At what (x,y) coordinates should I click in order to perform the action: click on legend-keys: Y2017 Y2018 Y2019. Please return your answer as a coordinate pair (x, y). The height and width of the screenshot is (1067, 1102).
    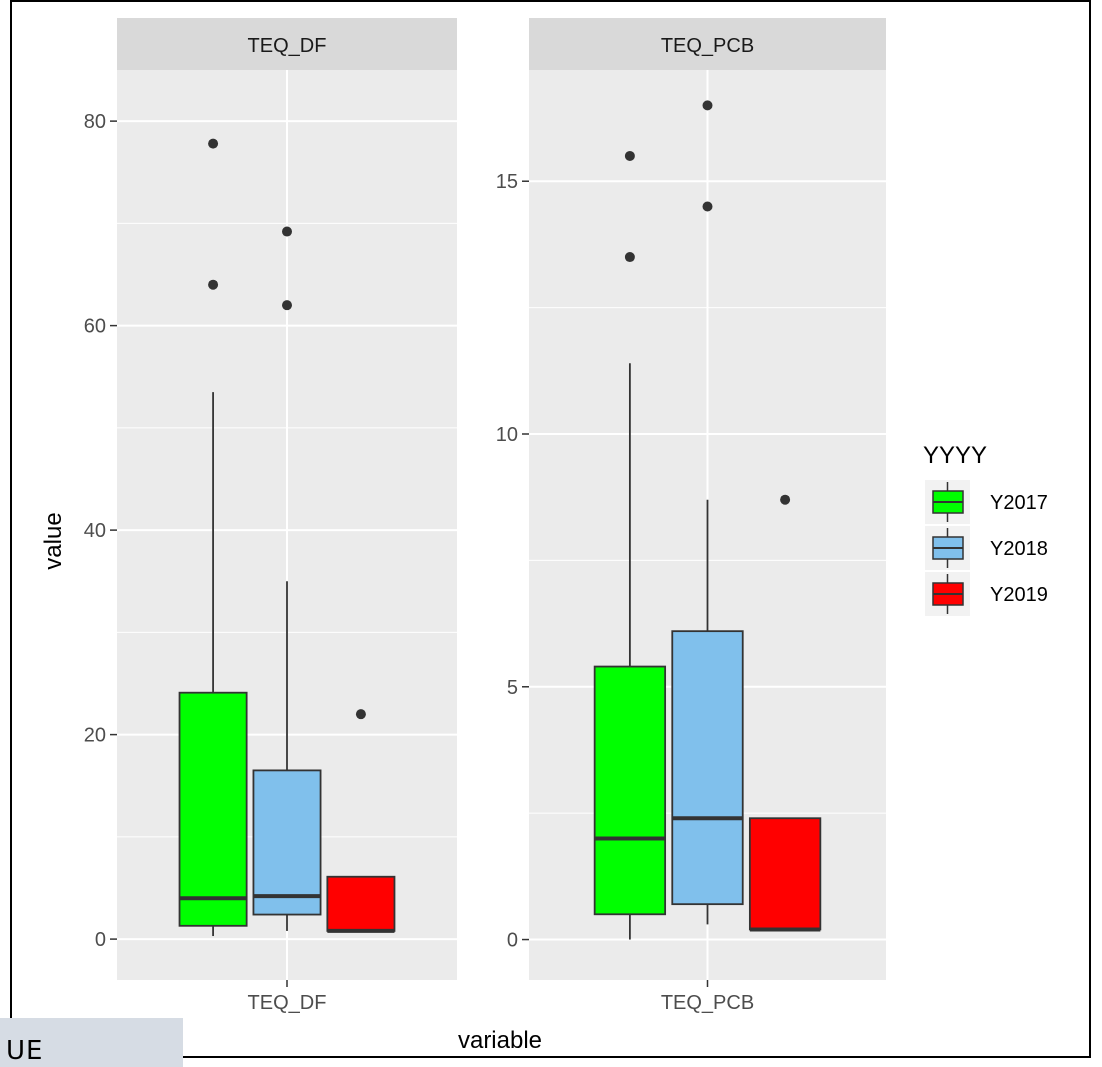
    Looking at the image, I should click on (986, 548).